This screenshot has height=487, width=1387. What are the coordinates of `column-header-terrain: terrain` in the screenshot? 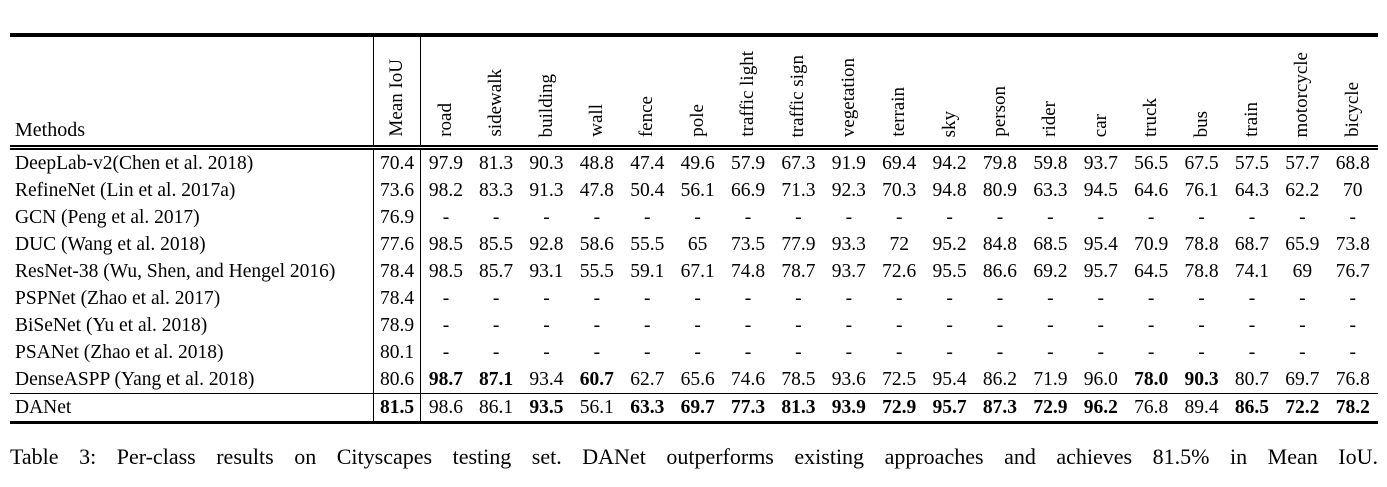 It's located at (899, 92).